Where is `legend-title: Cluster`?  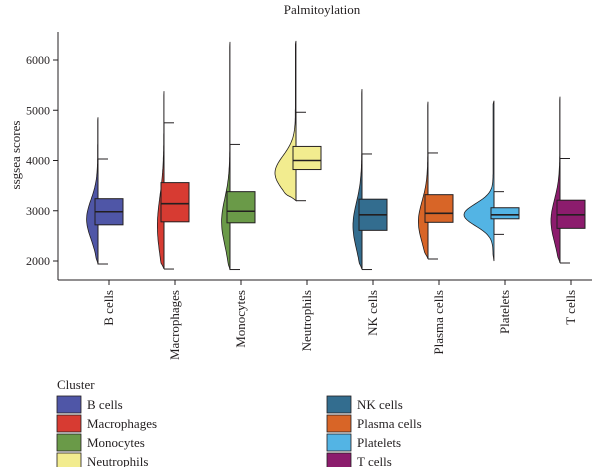
legend-title: Cluster is located at coordinates (76, 384).